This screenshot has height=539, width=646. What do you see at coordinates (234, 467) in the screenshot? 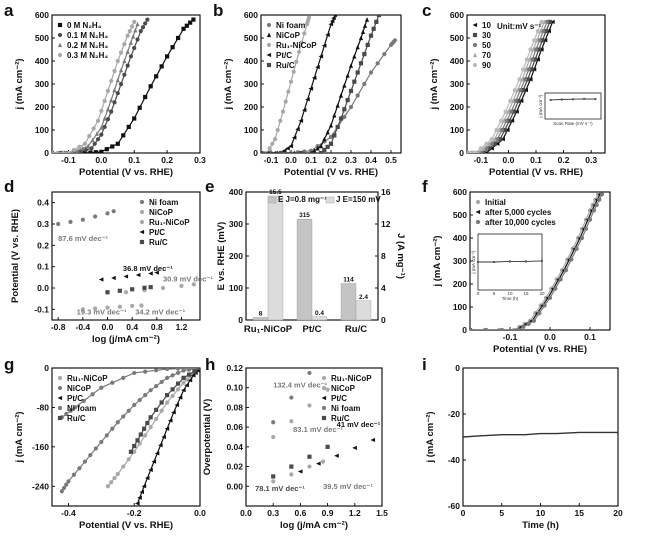
I see `y-tick-label: 0.02` at bounding box center [234, 467].